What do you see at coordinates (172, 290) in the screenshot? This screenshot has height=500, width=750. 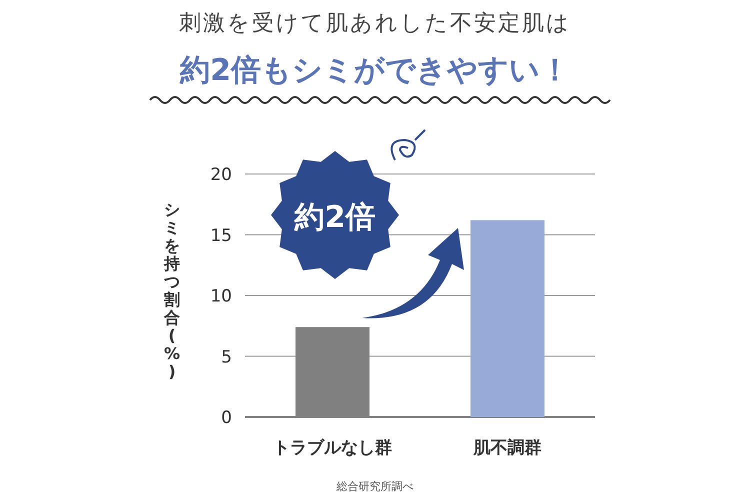 I see `text: シミを持つ割合(%)` at bounding box center [172, 290].